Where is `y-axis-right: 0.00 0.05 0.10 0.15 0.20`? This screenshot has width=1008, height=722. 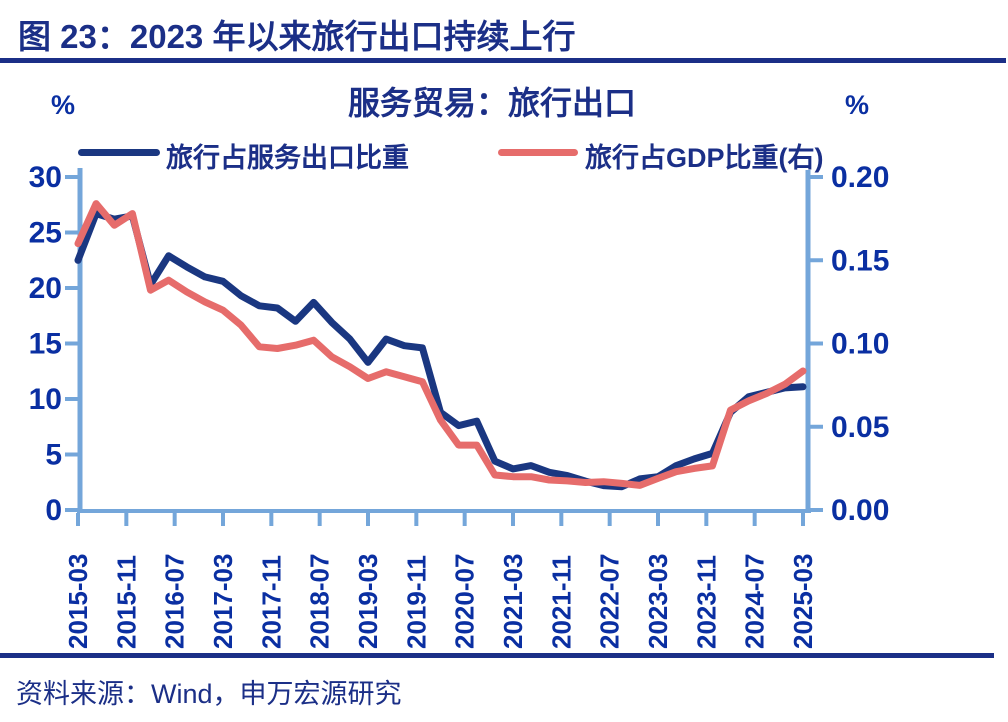
y-axis-right: 0.00 0.05 0.10 0.15 0.20 is located at coordinates (848, 344).